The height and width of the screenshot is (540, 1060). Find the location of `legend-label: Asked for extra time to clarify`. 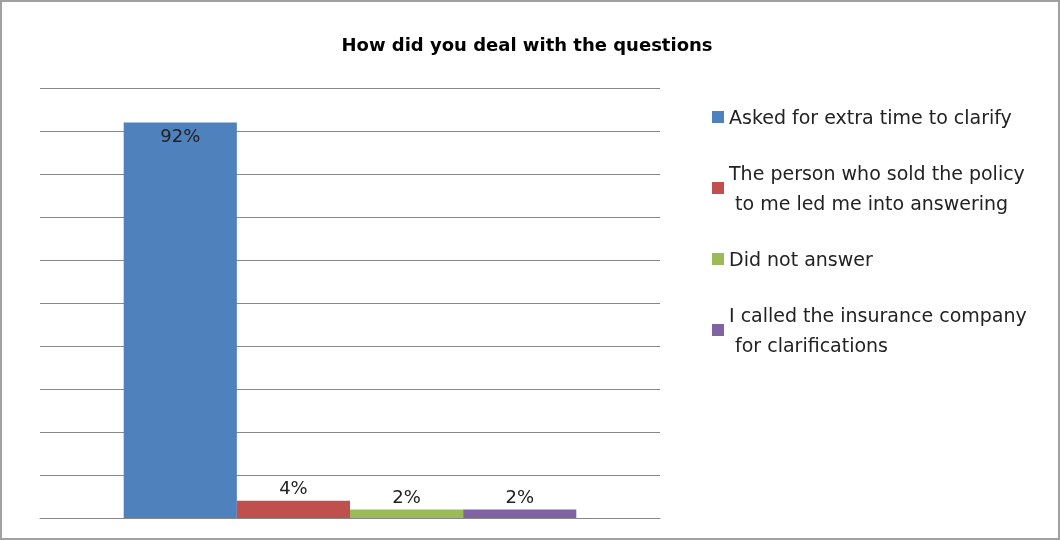

legend-label: Asked for extra time to clarify is located at coordinates (870, 117).